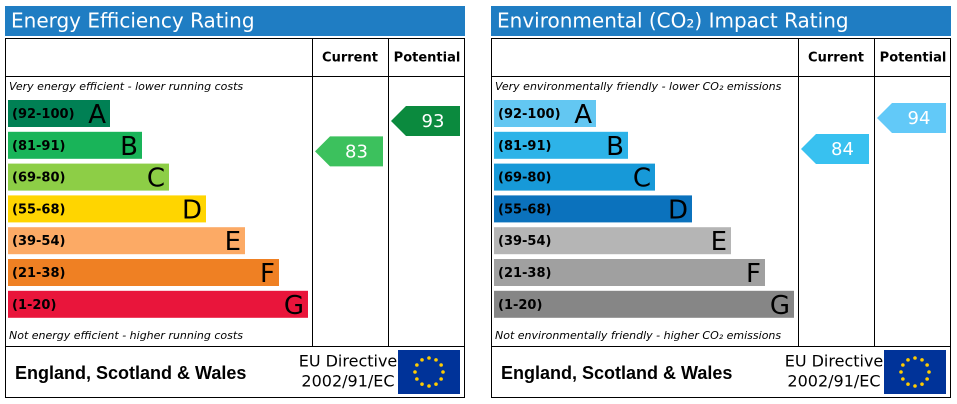 The height and width of the screenshot is (404, 957). Describe the element at coordinates (842, 149) in the screenshot. I see `rating-value: 84` at that location.